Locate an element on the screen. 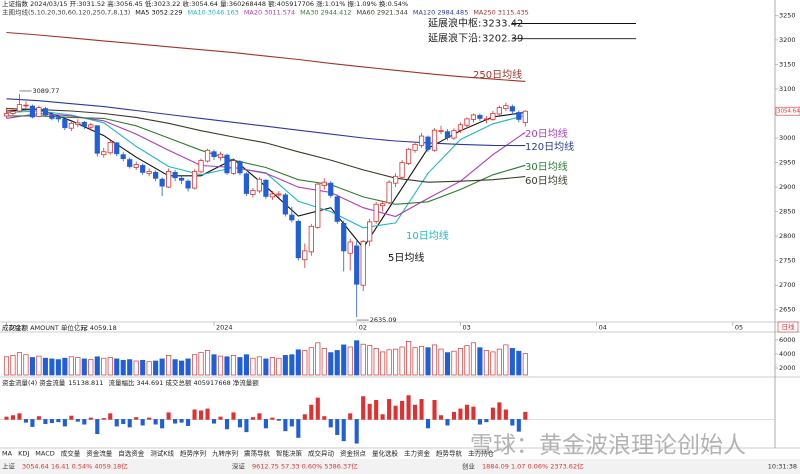  legend-name: MA10 is located at coordinates (196, 13).